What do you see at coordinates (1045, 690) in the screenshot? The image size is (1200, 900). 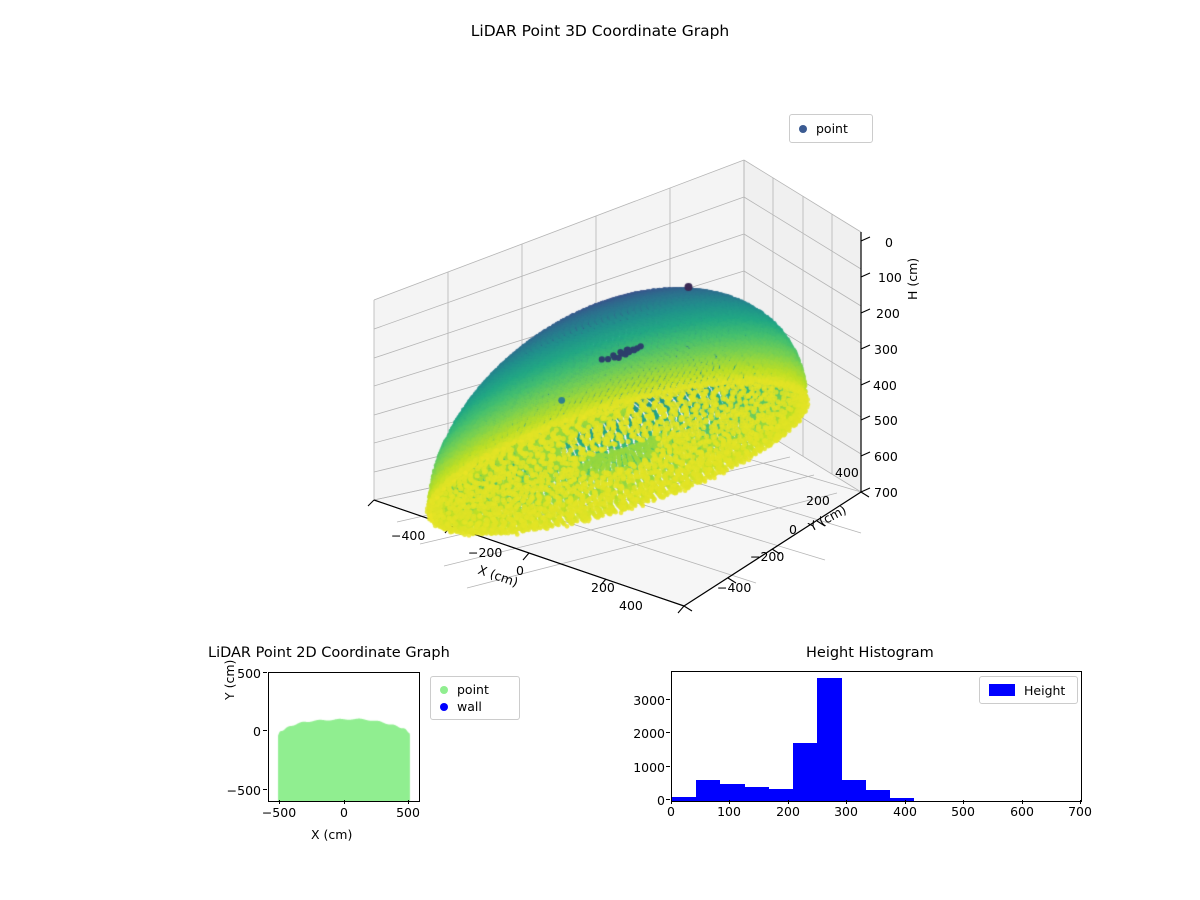 I see `legend-label: Height` at bounding box center [1045, 690].